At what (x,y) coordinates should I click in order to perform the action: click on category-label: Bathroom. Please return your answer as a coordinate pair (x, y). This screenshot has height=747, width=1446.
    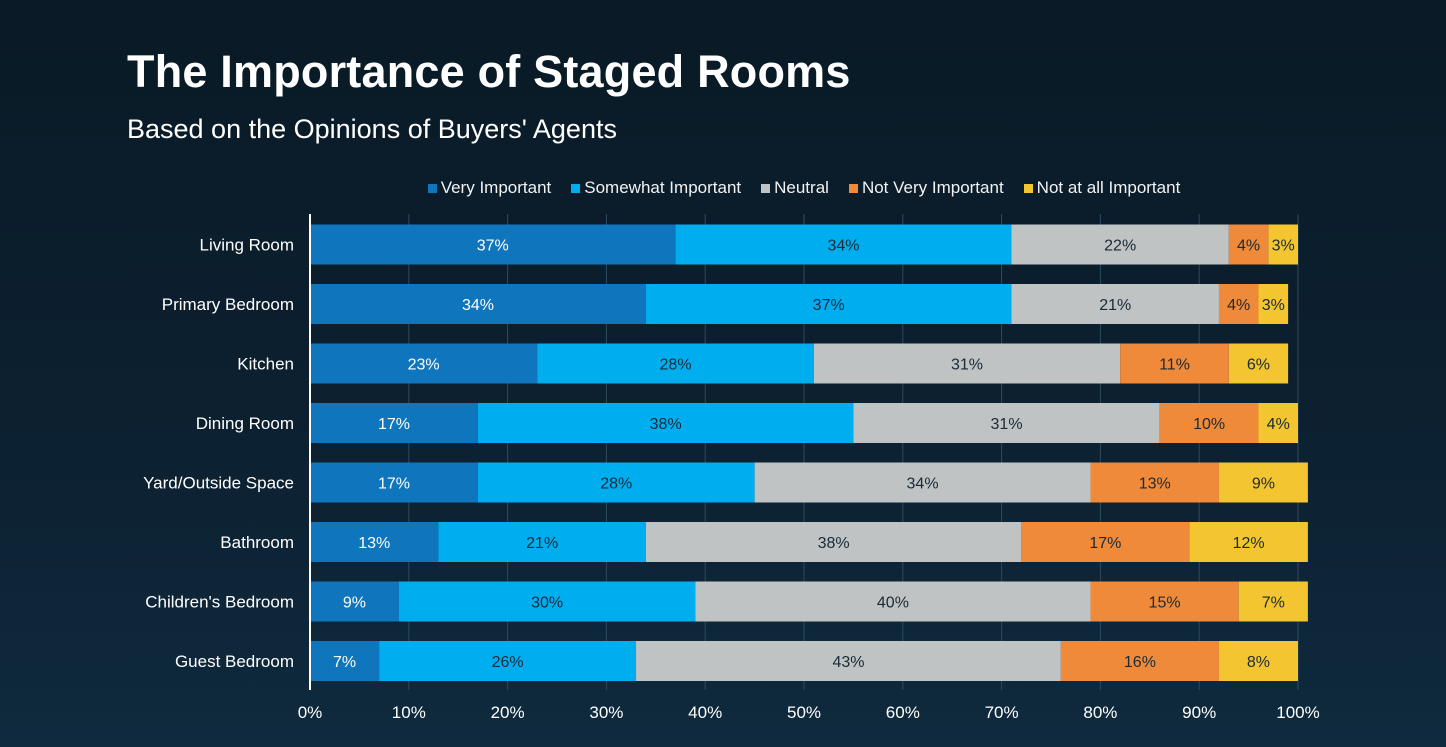
    Looking at the image, I should click on (257, 542).